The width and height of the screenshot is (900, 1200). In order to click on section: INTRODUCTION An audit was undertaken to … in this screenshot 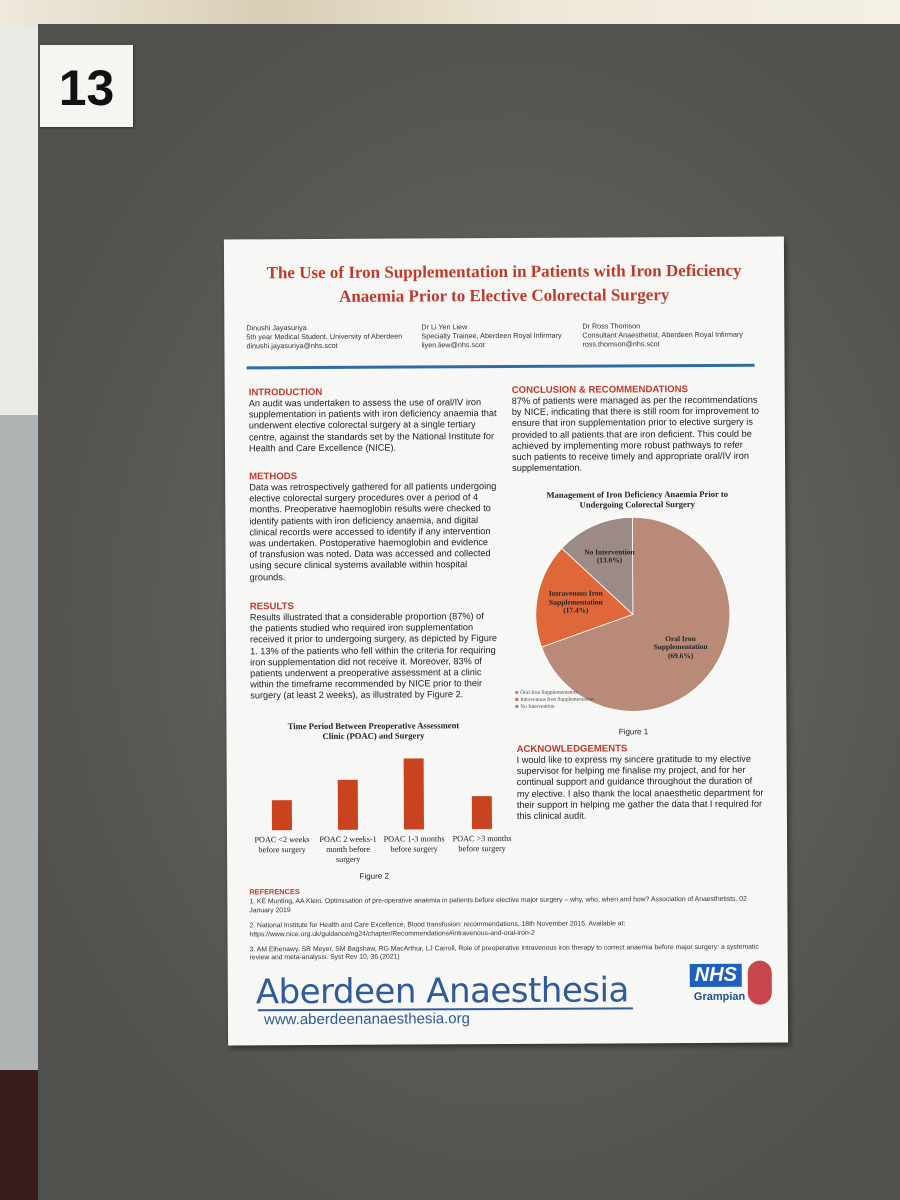, I will do `click(373, 420)`.